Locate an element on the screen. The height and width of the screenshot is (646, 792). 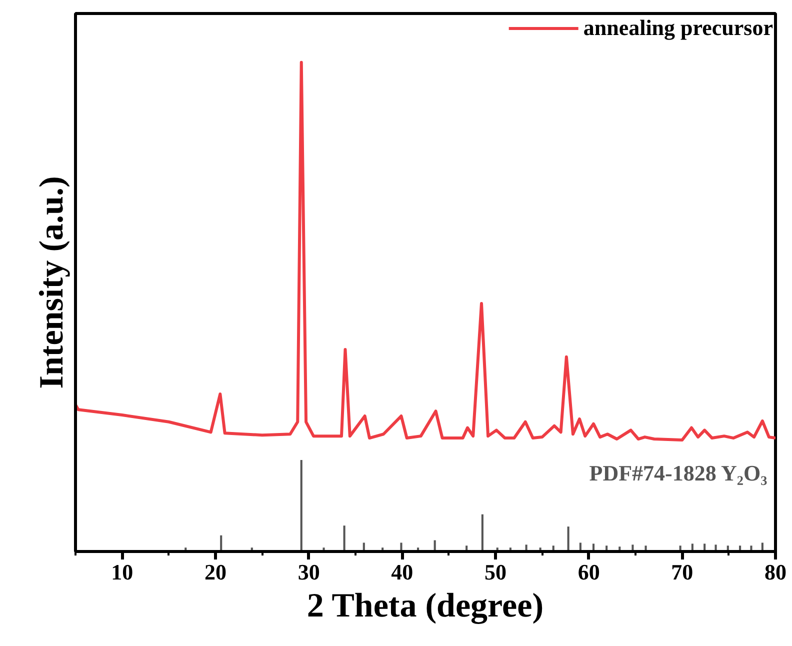
x-tick-label: 20 is located at coordinates (215, 572).